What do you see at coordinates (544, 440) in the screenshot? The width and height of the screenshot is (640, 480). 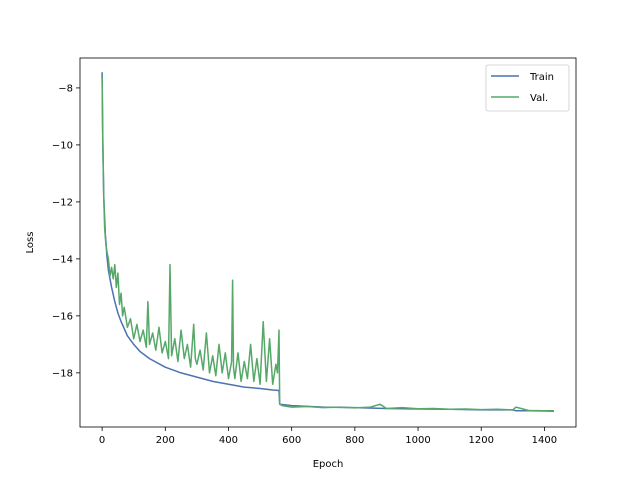 I see `x-tick-label: 1400` at bounding box center [544, 440].